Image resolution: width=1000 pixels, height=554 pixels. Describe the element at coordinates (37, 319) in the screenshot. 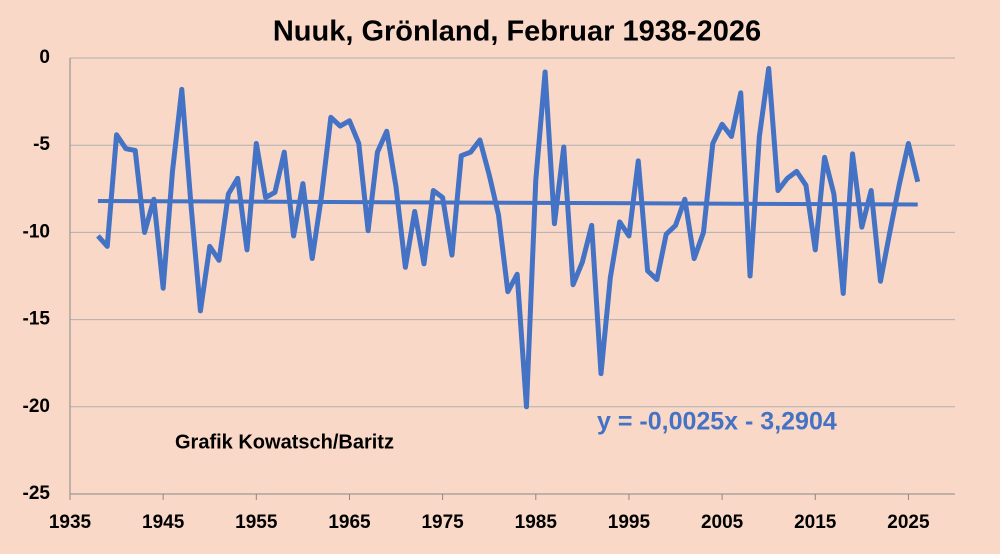

I see `y-tick-label: -15` at that location.